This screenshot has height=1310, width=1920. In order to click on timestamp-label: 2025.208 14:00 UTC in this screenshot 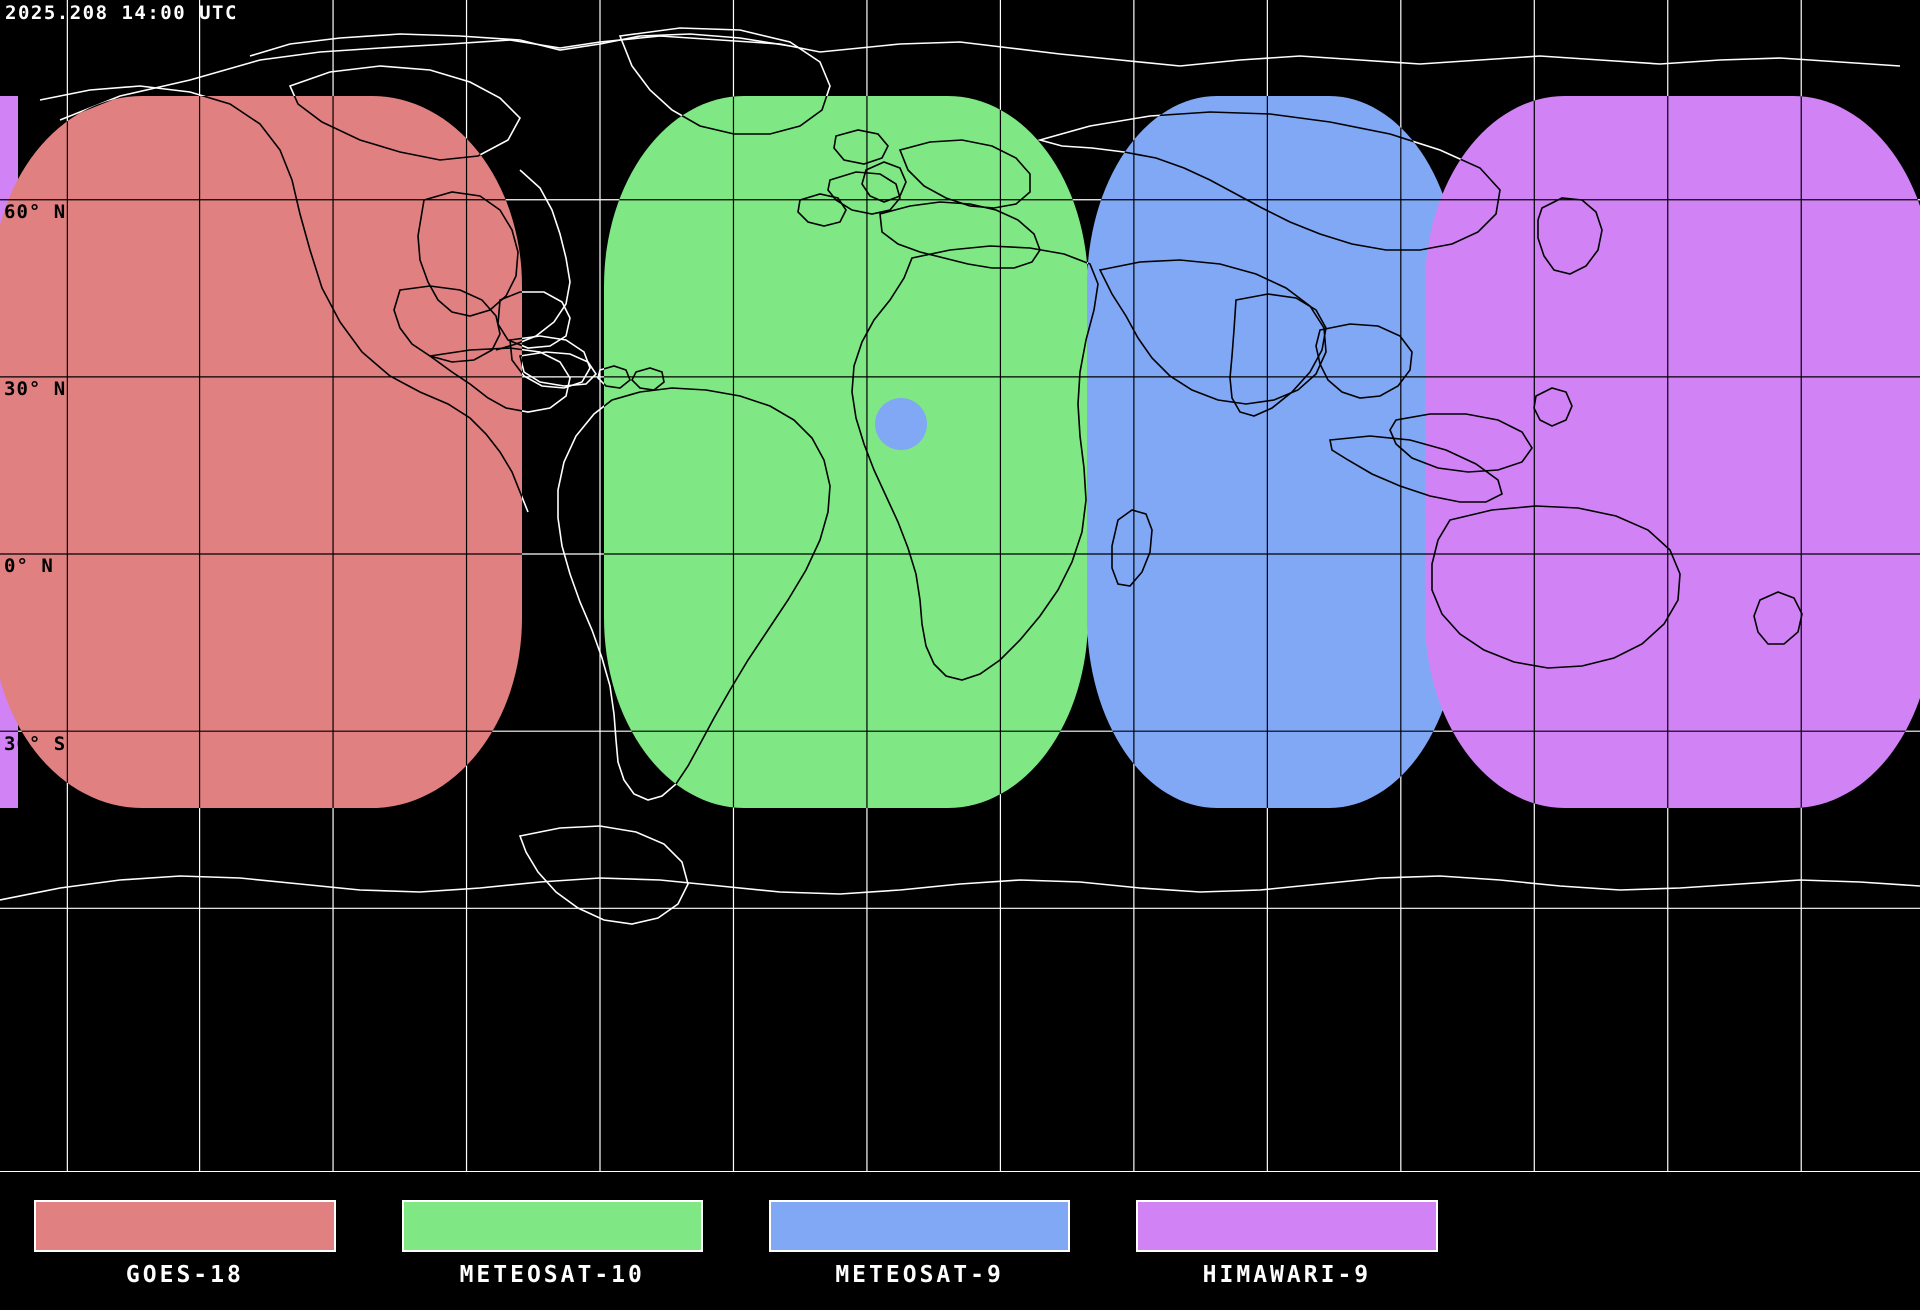, I will do `click(121, 13)`.